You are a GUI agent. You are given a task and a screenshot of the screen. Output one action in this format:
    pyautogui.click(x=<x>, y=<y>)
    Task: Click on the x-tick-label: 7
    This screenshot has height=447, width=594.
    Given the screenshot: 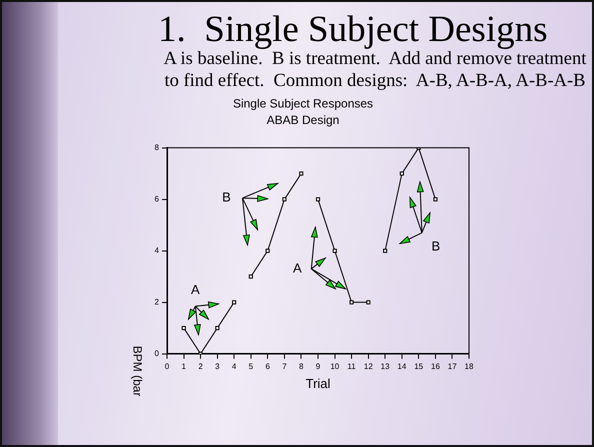 What is the action you would take?
    pyautogui.click(x=285, y=366)
    